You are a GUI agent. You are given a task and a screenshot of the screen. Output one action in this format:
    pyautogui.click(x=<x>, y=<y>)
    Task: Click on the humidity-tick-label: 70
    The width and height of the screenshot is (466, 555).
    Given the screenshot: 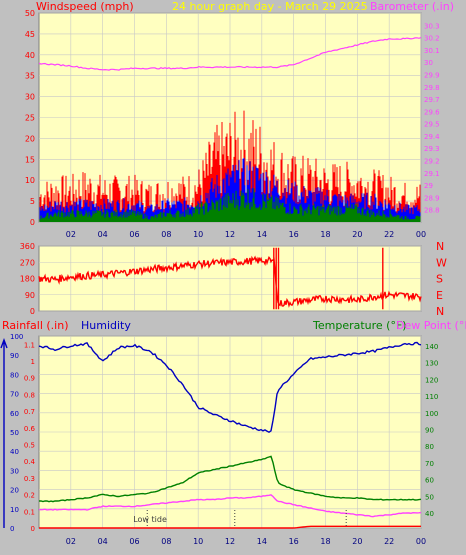 What is the action you would take?
    pyautogui.click(x=14, y=395)
    